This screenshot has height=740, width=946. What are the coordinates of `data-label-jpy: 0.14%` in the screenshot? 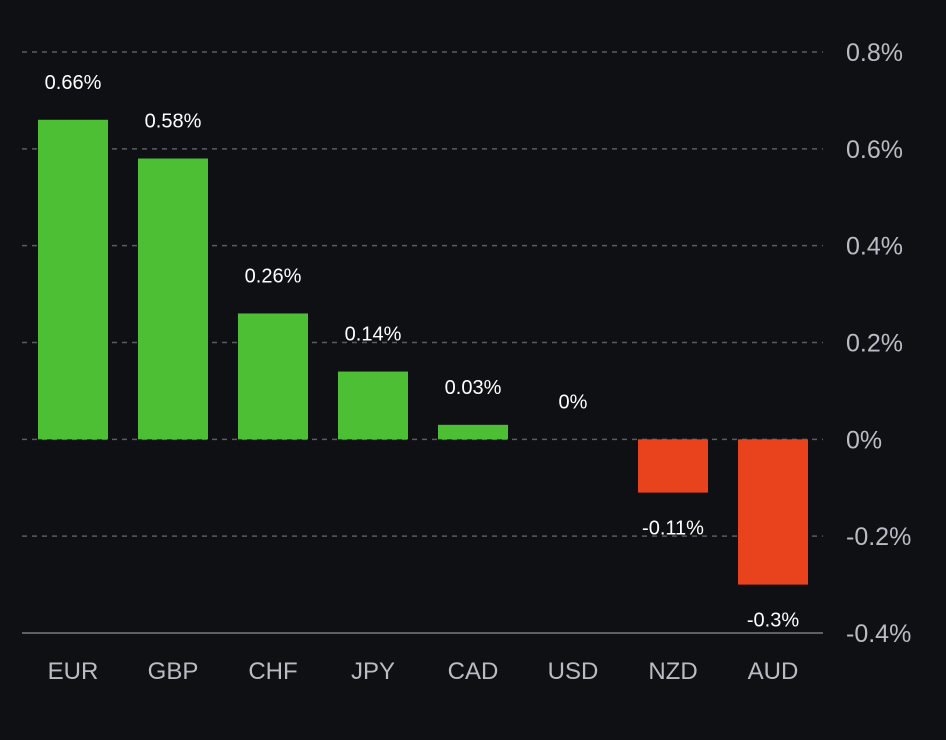 It's located at (373, 335).